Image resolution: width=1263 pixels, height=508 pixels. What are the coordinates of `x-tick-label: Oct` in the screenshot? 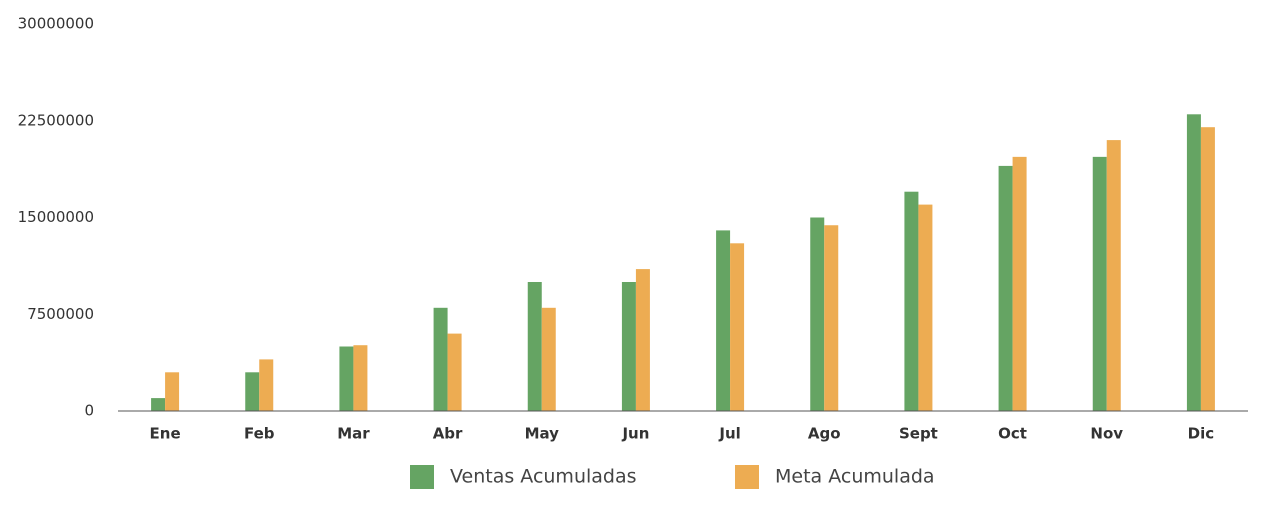 It's located at (1012, 434).